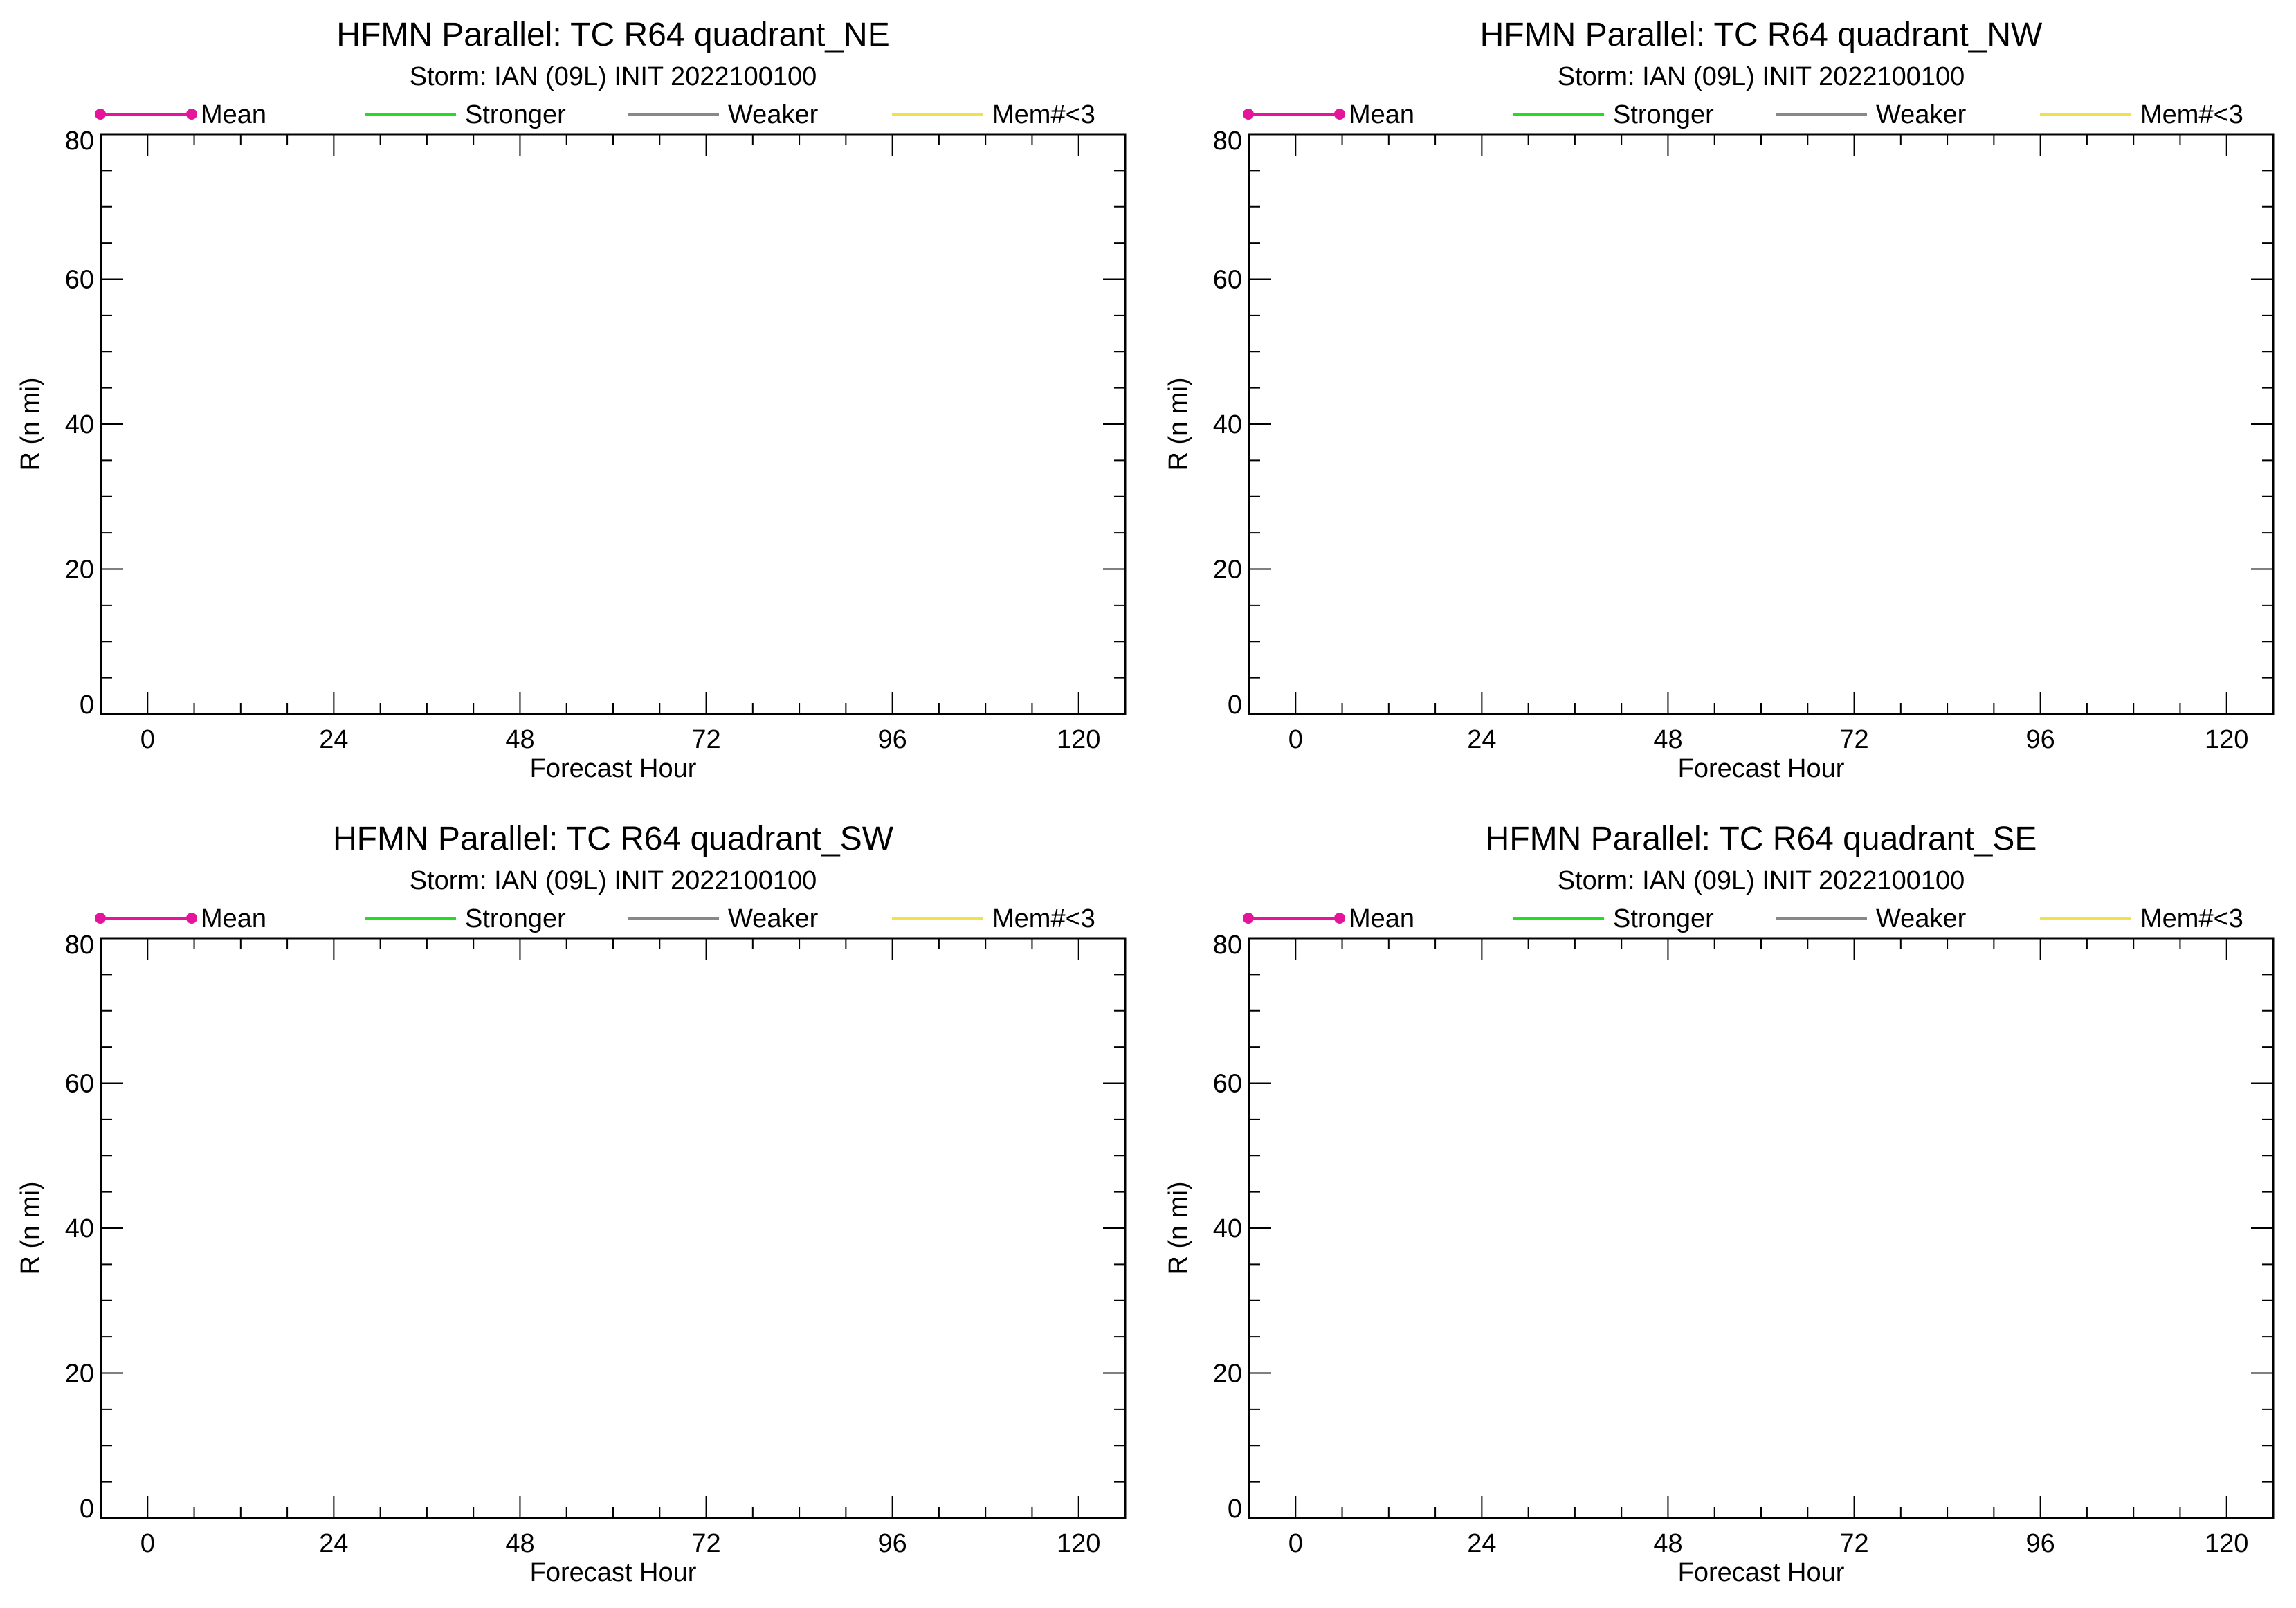 This screenshot has width=2296, height=1608. I want to click on chart-title: HFMN Parallel: TC R64 quadrant_NW, so click(1761, 35).